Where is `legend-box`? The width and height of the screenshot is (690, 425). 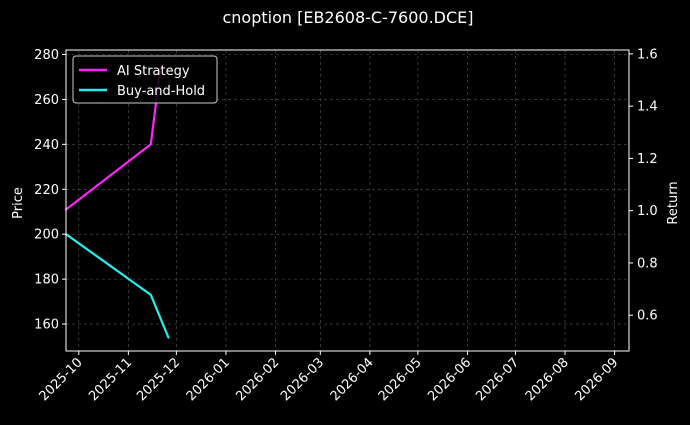
legend-box is located at coordinates (145, 79).